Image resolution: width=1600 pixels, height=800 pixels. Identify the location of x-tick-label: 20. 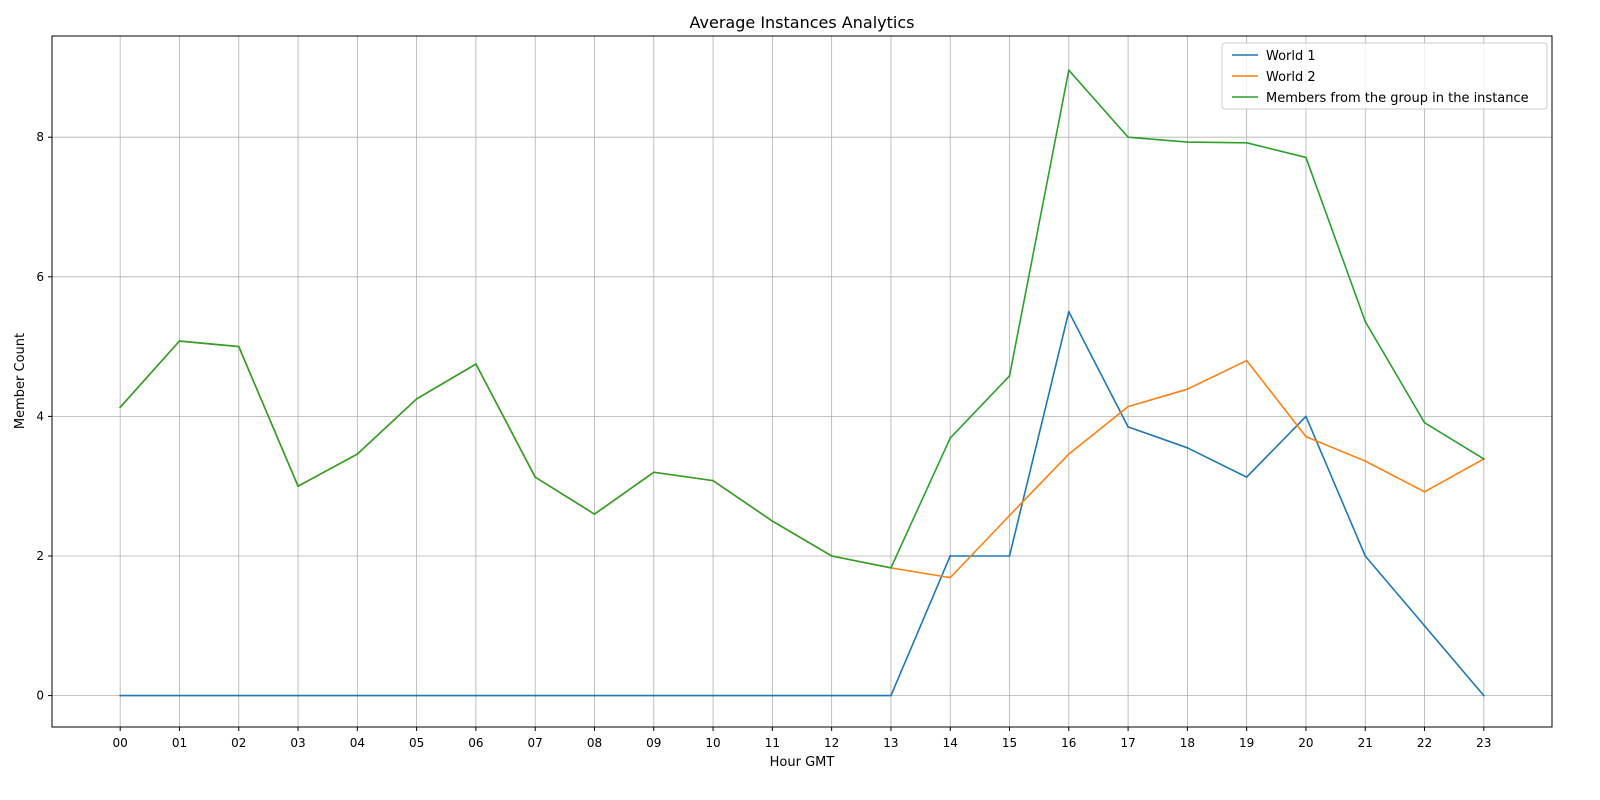
(1305, 743).